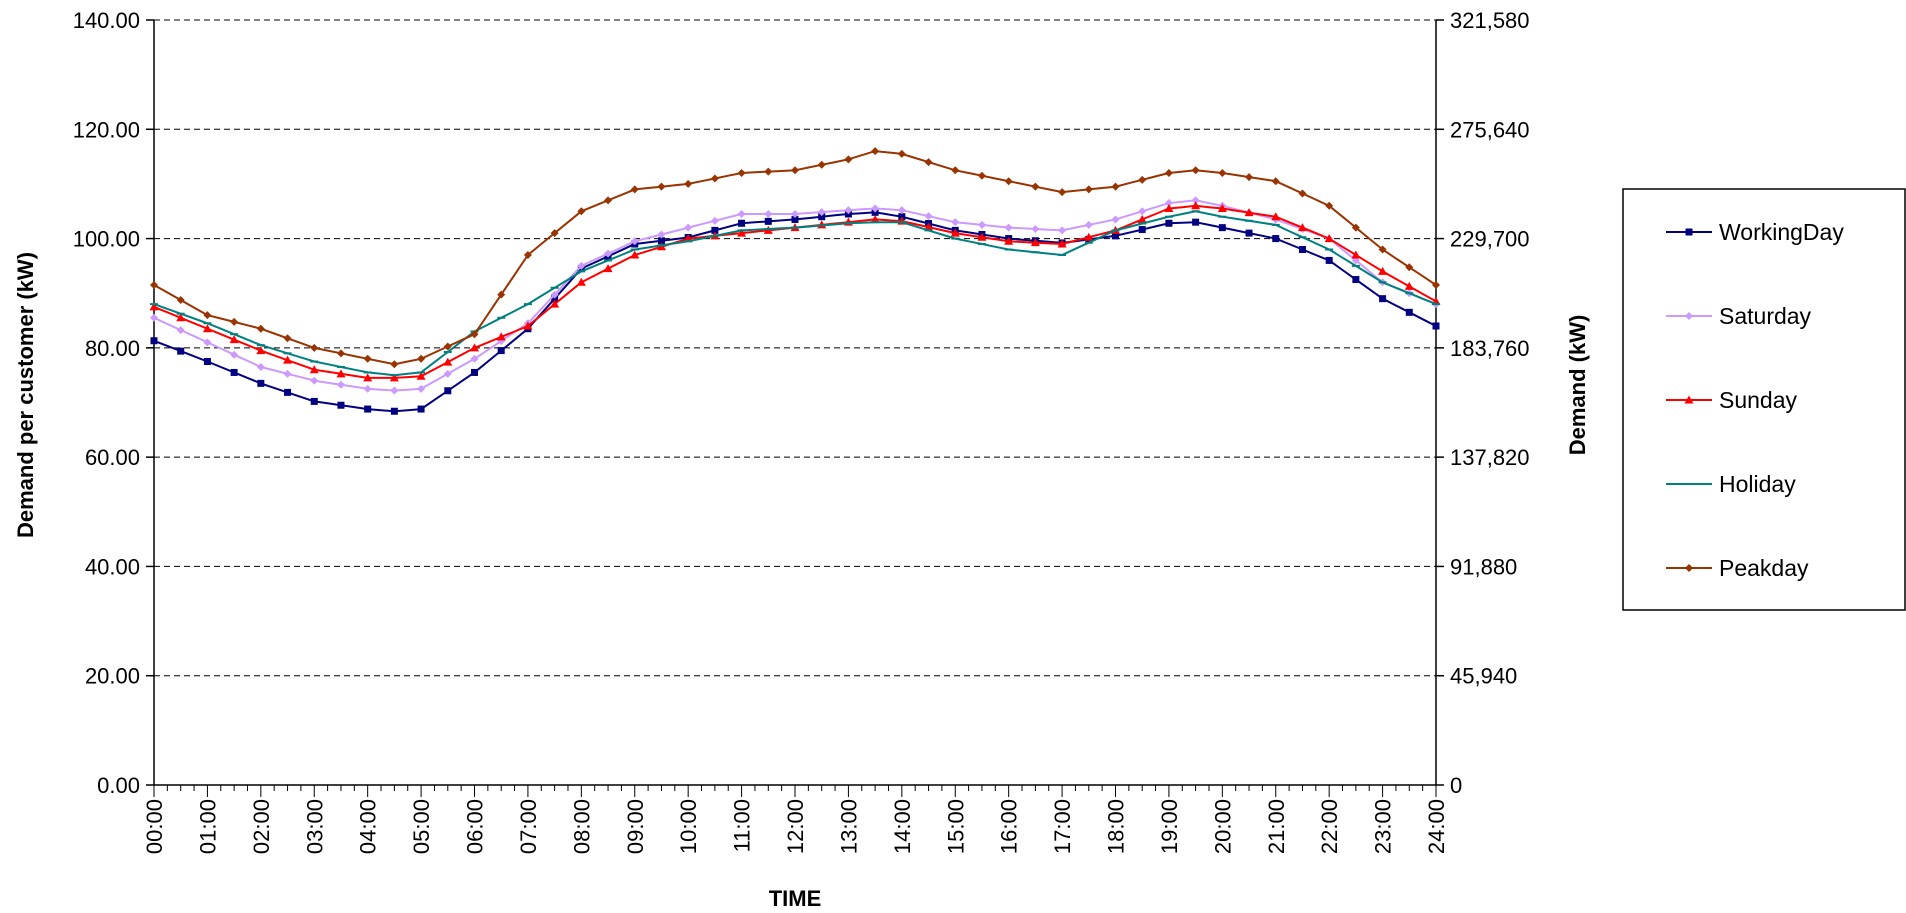  Describe the element at coordinates (1490, 457) in the screenshot. I see `y2-tick-label: 137,820` at that location.